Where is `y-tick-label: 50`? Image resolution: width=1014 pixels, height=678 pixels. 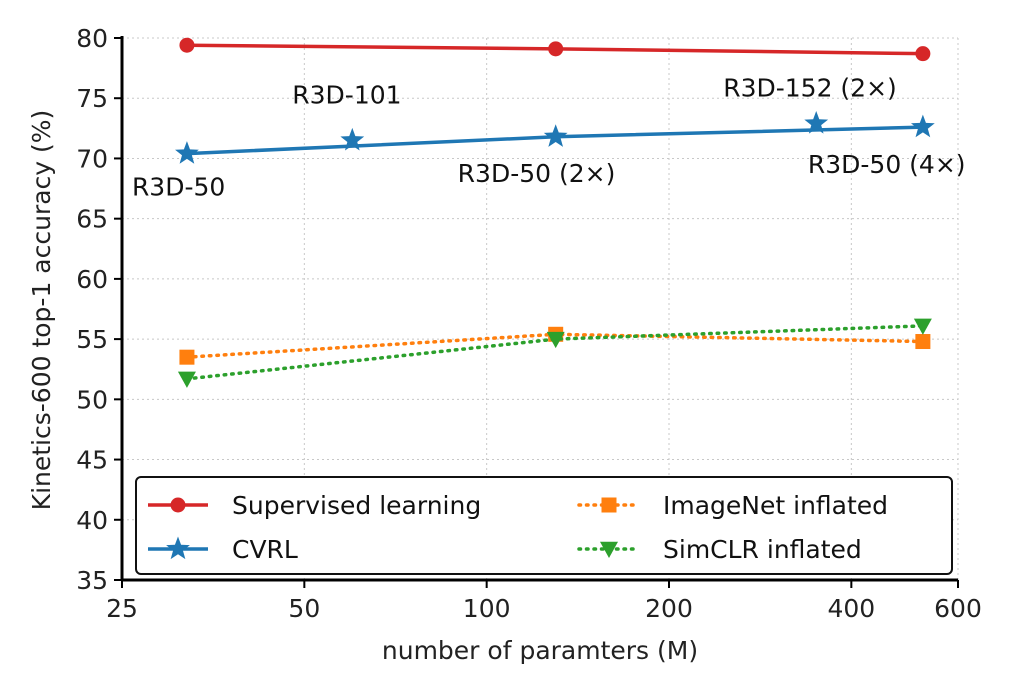
y-tick-label: 50 is located at coordinates (92, 399).